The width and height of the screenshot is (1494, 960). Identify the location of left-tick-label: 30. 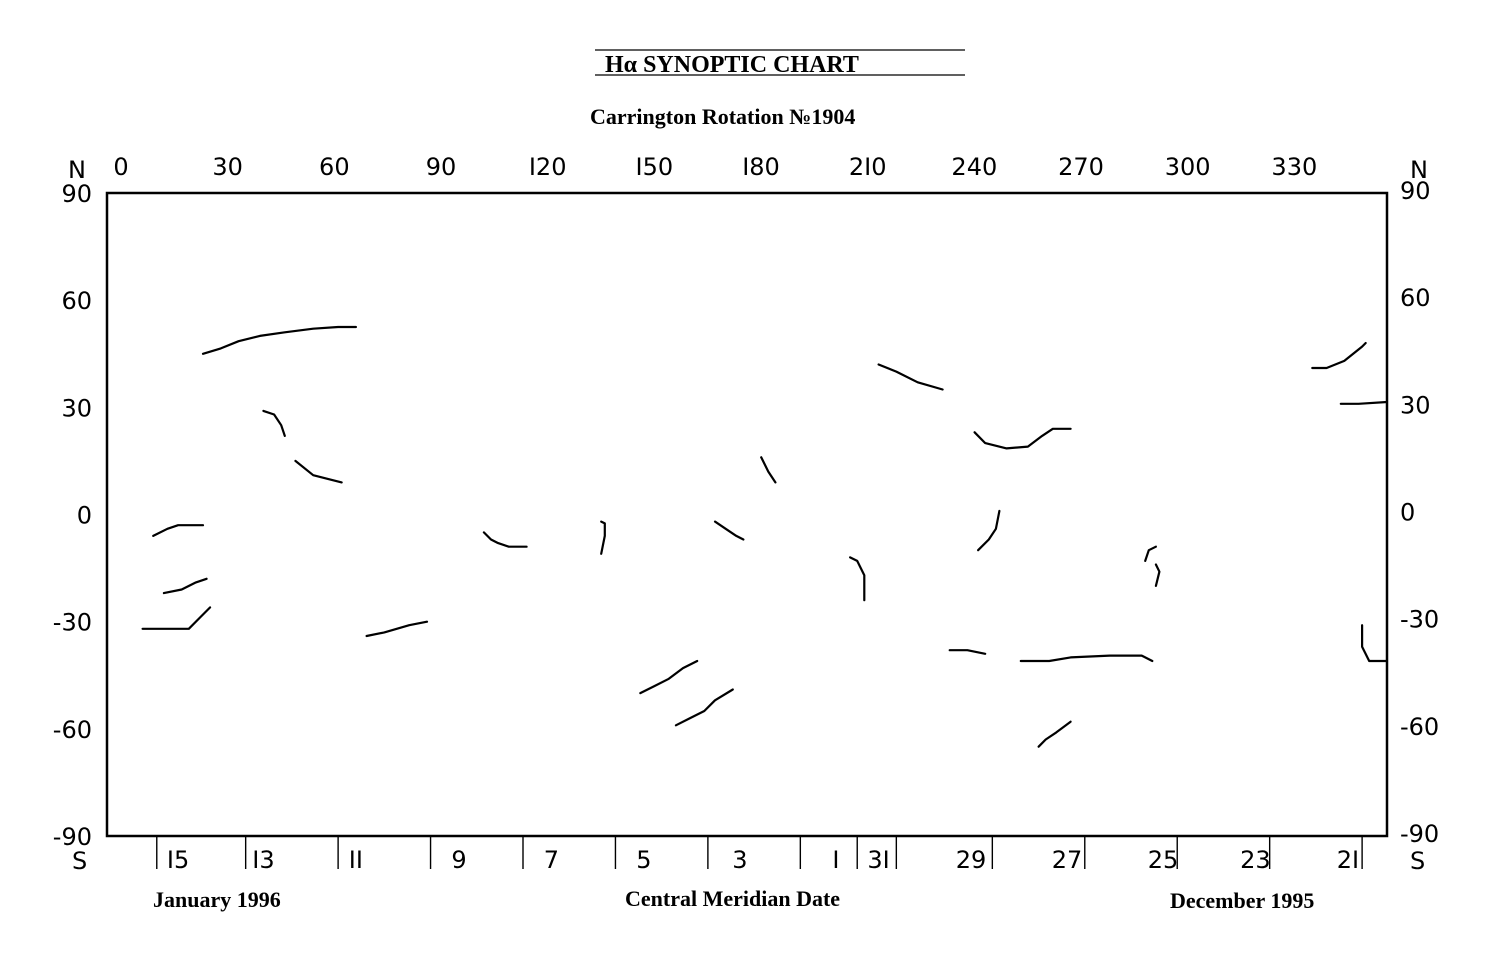
(76, 408).